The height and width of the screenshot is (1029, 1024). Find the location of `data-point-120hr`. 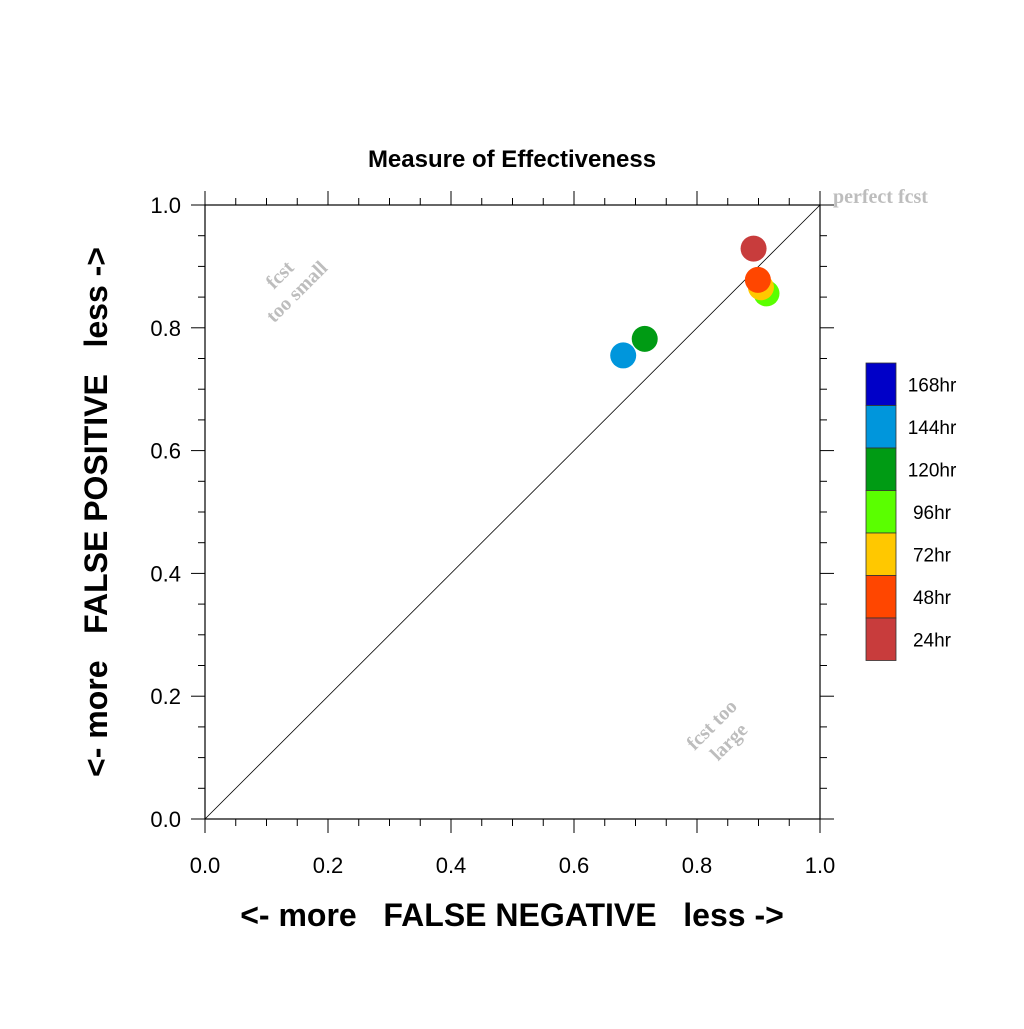

data-point-120hr is located at coordinates (644, 338).